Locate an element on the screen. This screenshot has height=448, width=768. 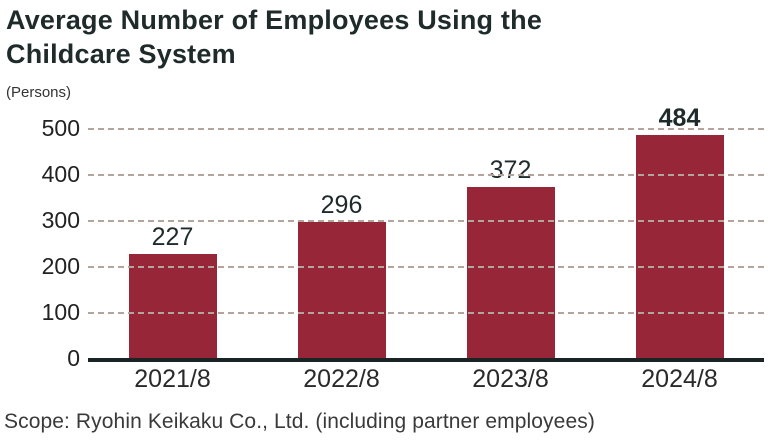
bar-column-2022/8: 296 2022/8 is located at coordinates (341, 260).